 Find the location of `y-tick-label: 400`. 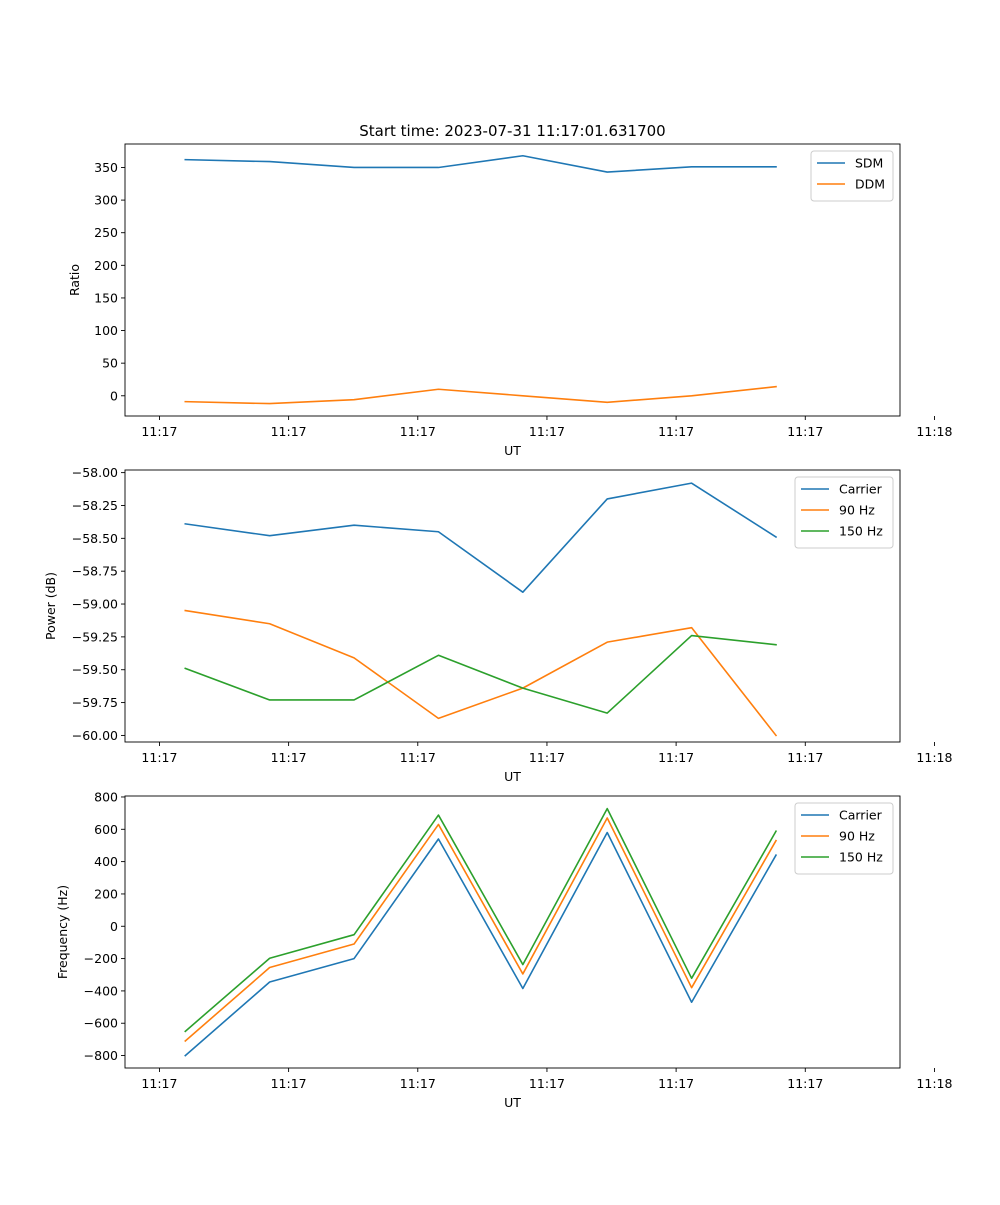

y-tick-label: 400 is located at coordinates (106, 861).